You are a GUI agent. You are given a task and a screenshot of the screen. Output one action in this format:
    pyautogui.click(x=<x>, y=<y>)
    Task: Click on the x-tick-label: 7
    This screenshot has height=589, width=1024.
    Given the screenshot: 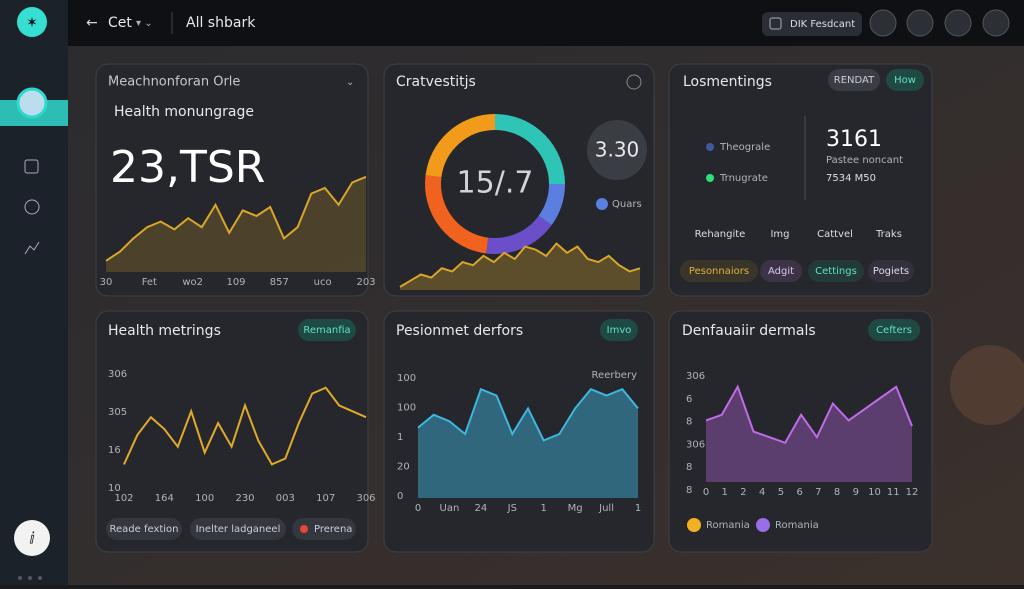 What is the action you would take?
    pyautogui.click(x=818, y=492)
    